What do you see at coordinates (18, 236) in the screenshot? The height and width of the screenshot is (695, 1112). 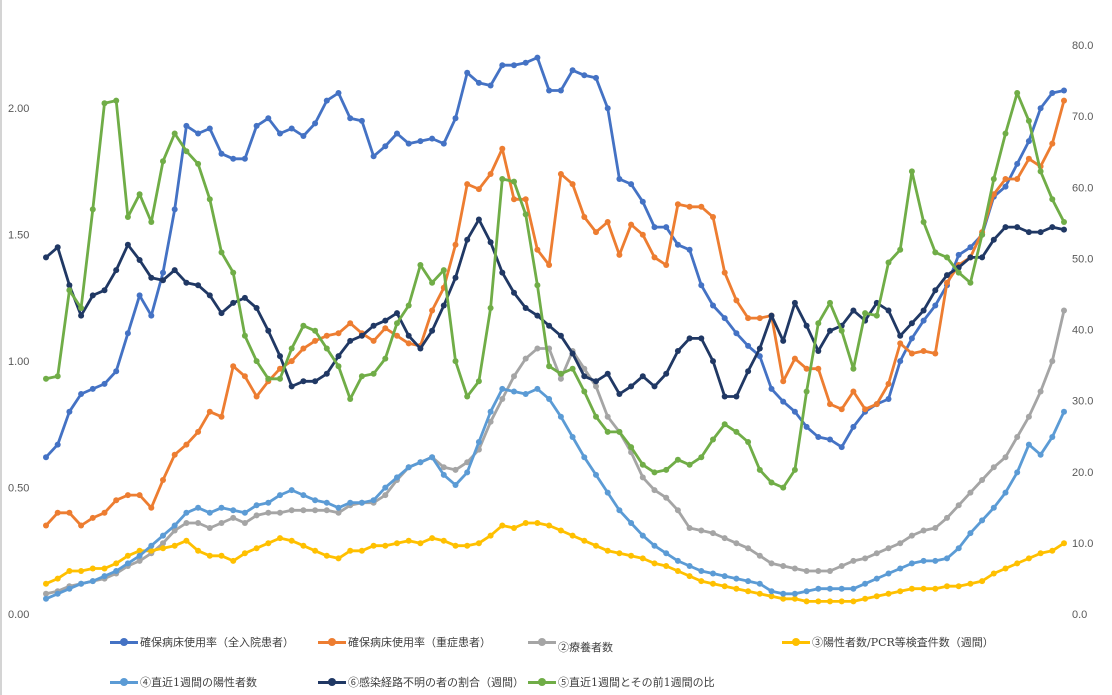 I see `left-axis-tick-label: 1.50` at bounding box center [18, 236].